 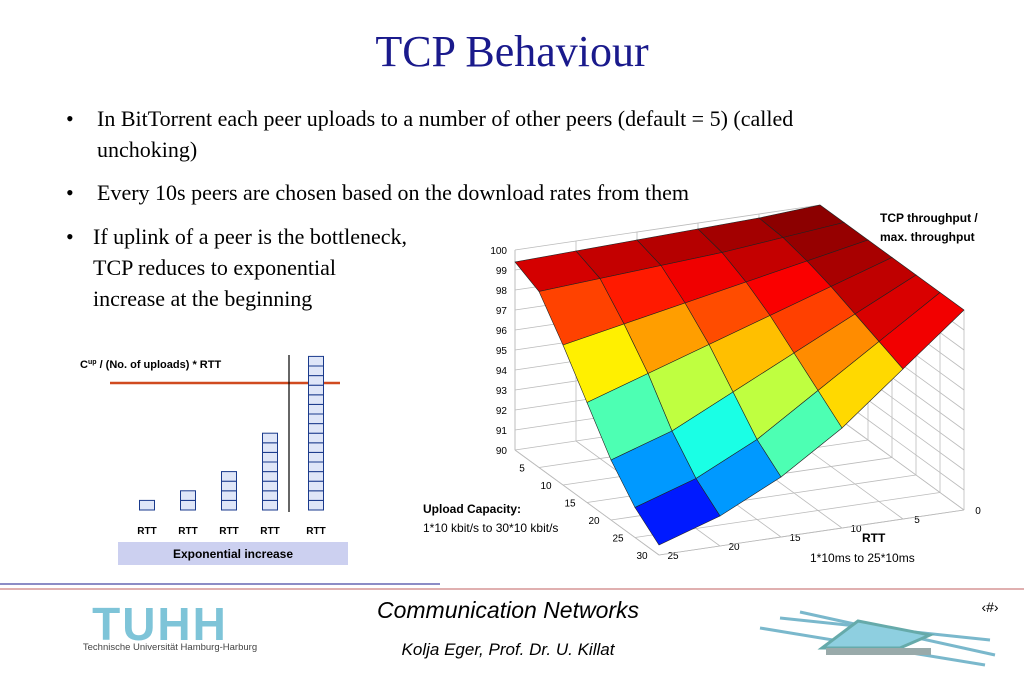 I want to click on z-tick-label: 95, so click(x=502, y=351).